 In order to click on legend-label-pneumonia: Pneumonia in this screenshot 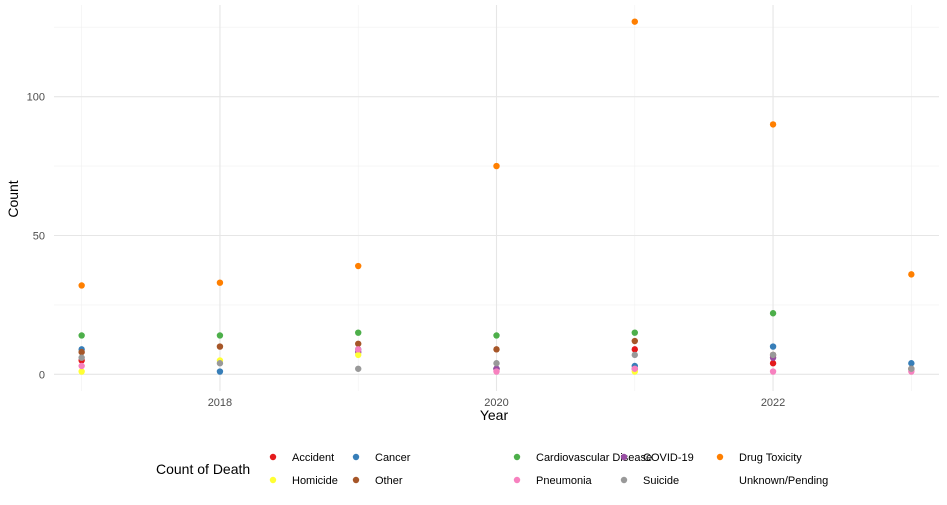, I will do `click(564, 481)`.